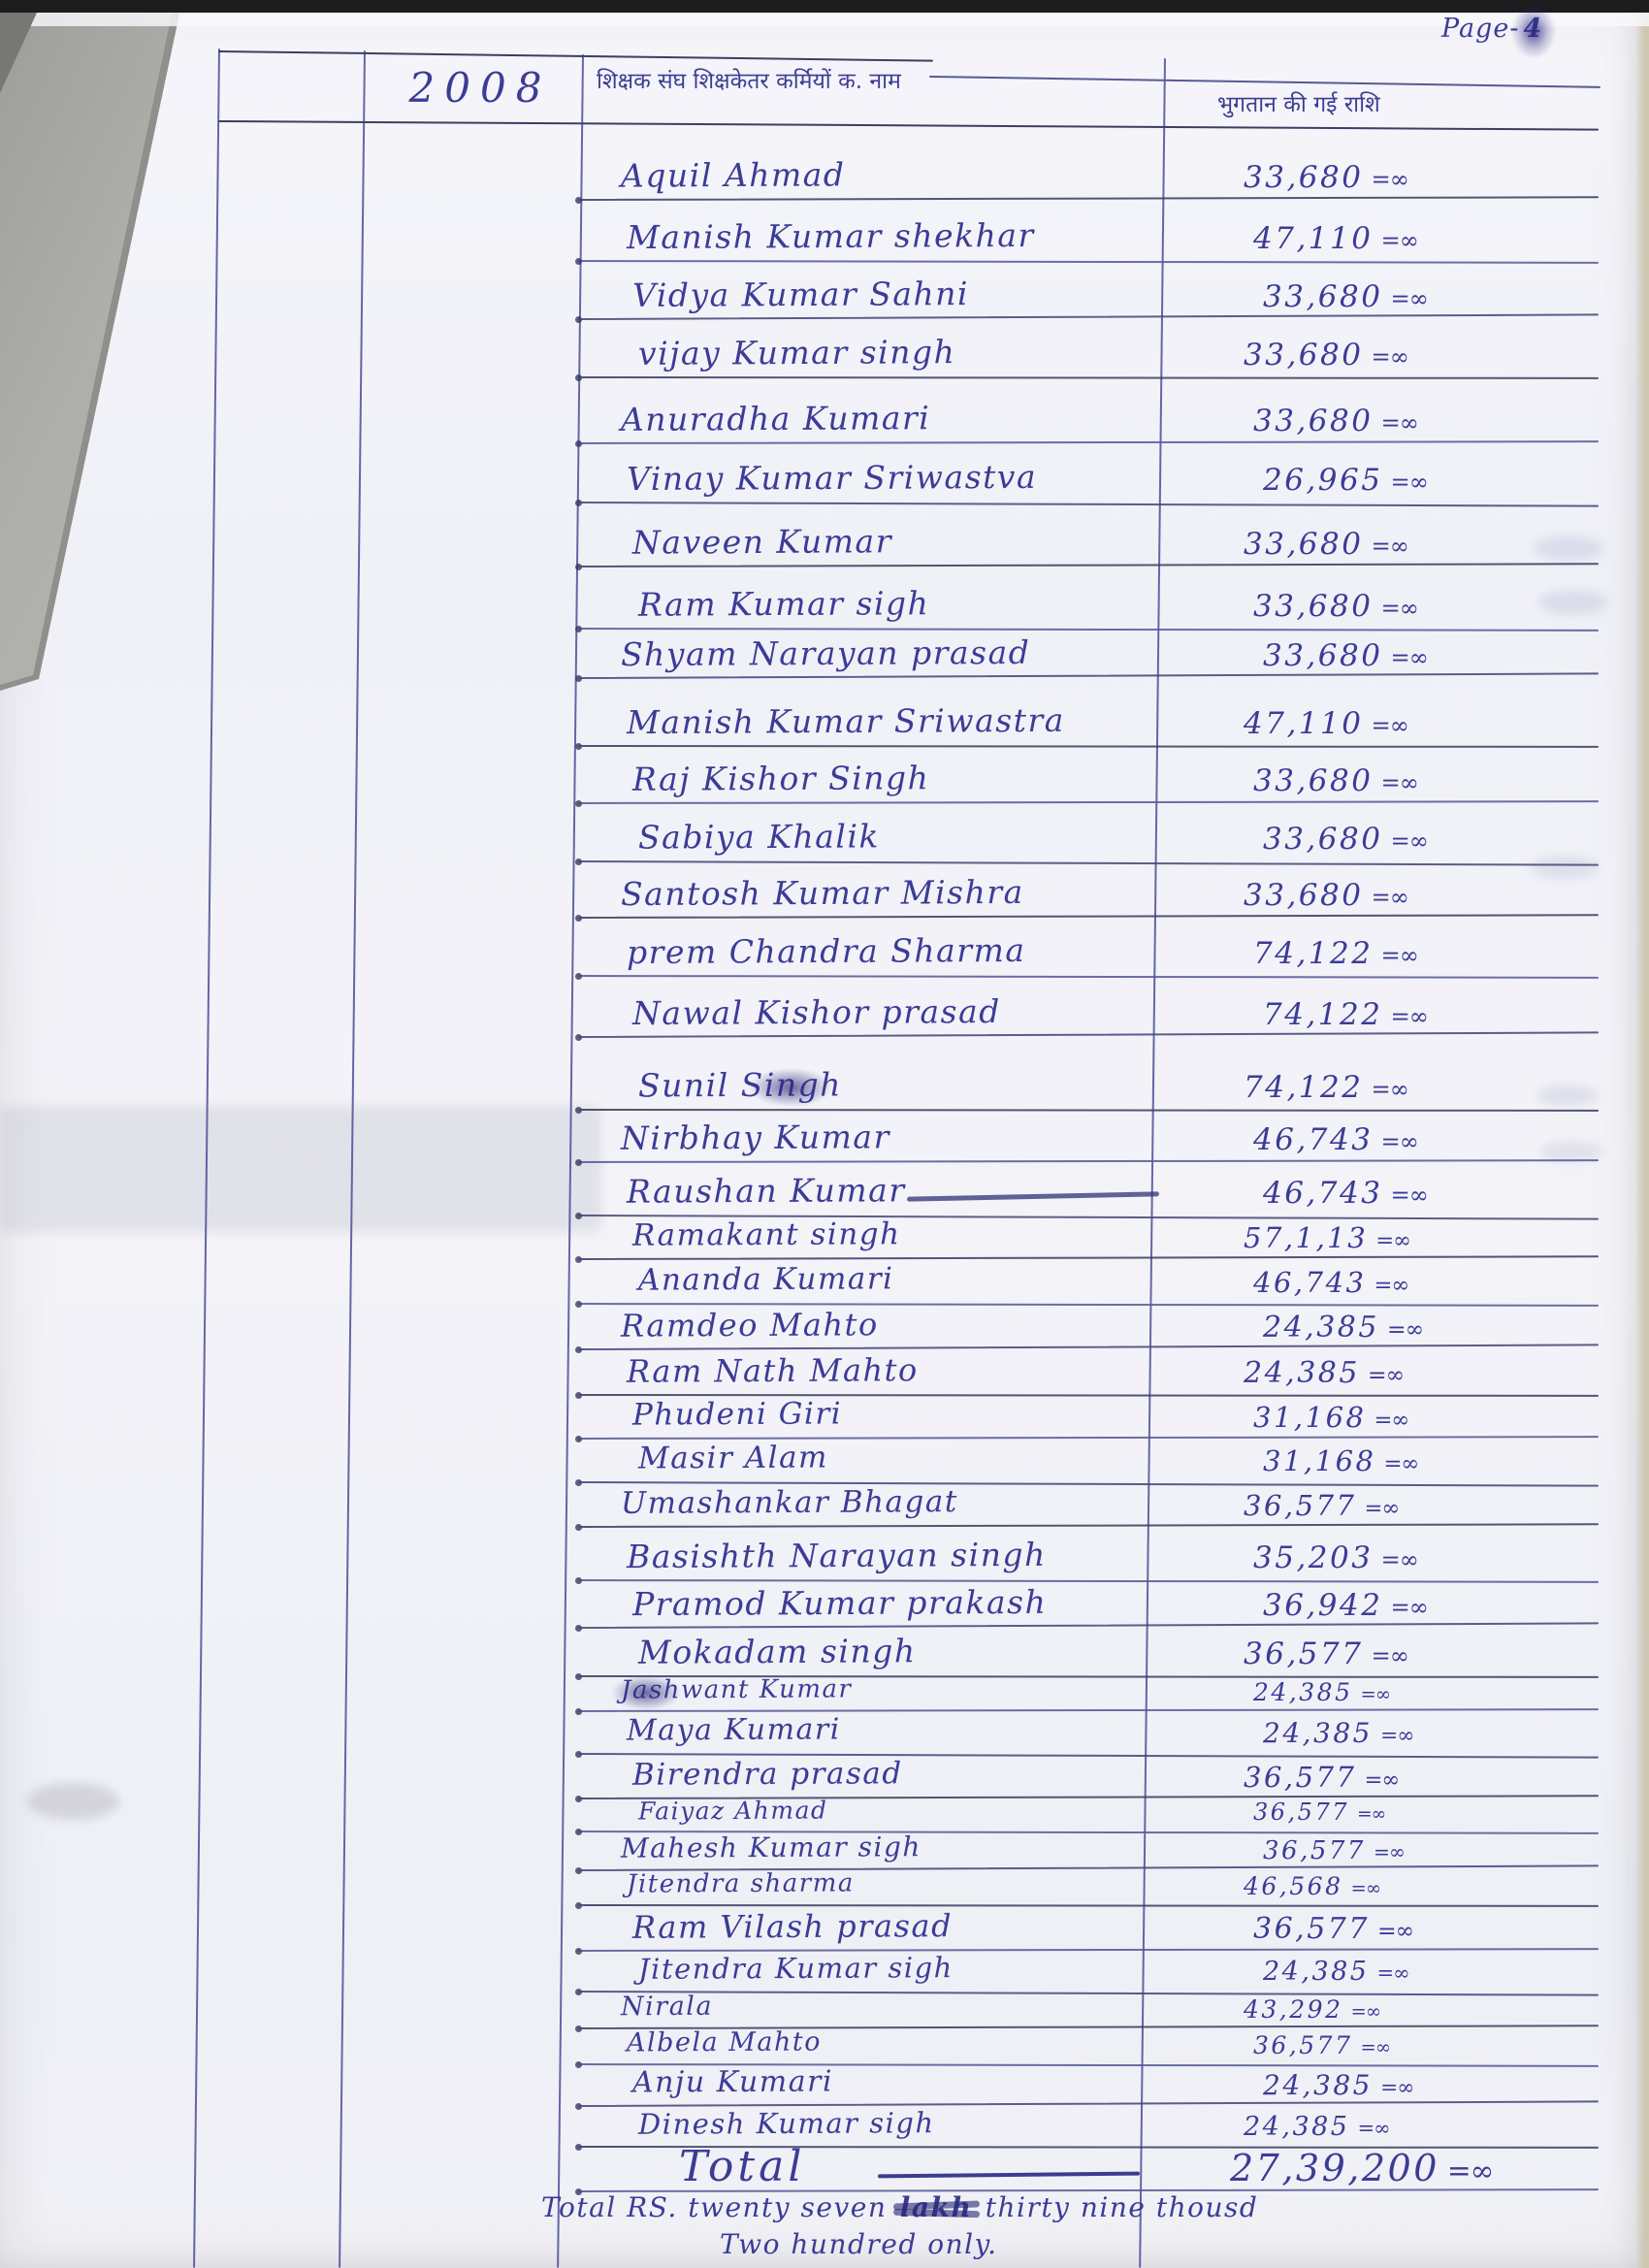 This screenshot has height=2268, width=1649. Describe the element at coordinates (1336, 1558) in the screenshot. I see `entry-amount: 35,203 =∞` at that location.